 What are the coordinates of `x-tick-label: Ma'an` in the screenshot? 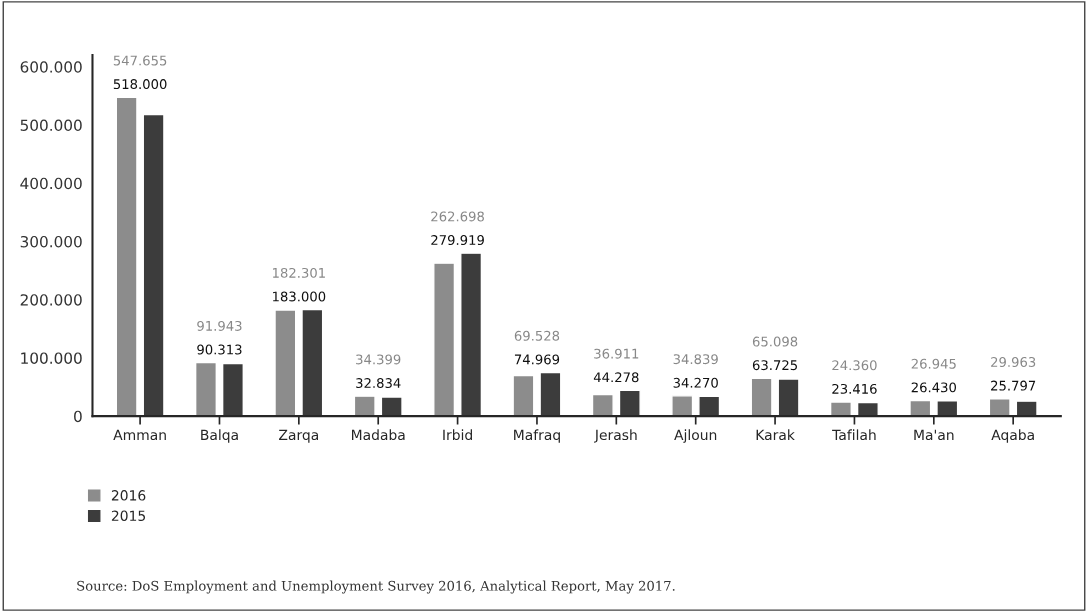 It's located at (934, 435).